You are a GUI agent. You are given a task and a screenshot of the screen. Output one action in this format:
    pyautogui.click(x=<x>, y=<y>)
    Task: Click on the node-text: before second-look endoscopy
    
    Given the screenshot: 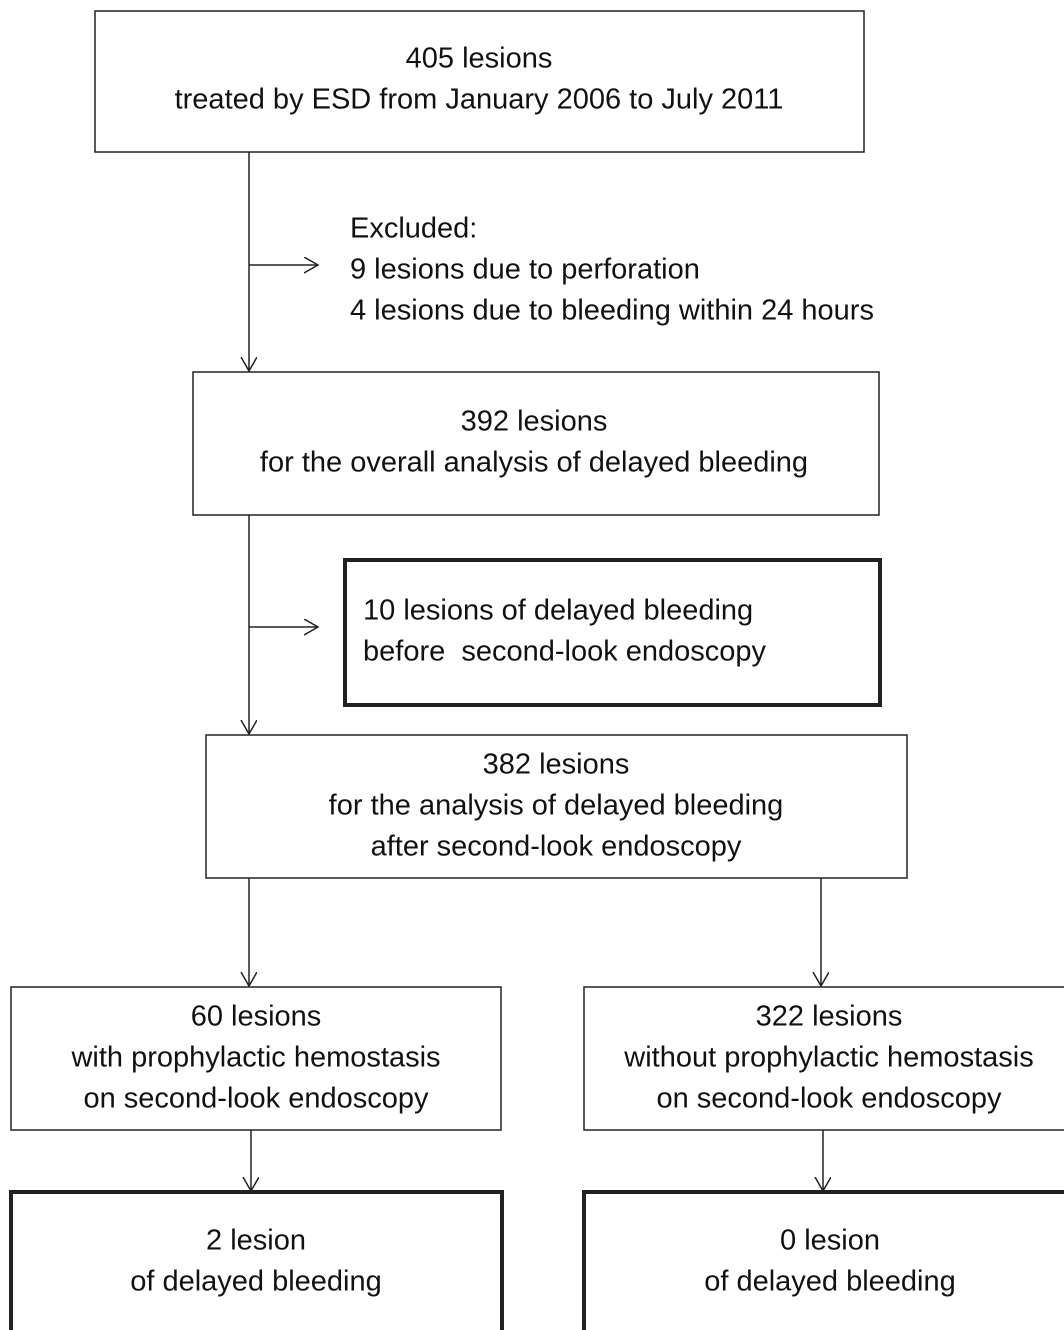 What is the action you would take?
    pyautogui.click(x=565, y=652)
    